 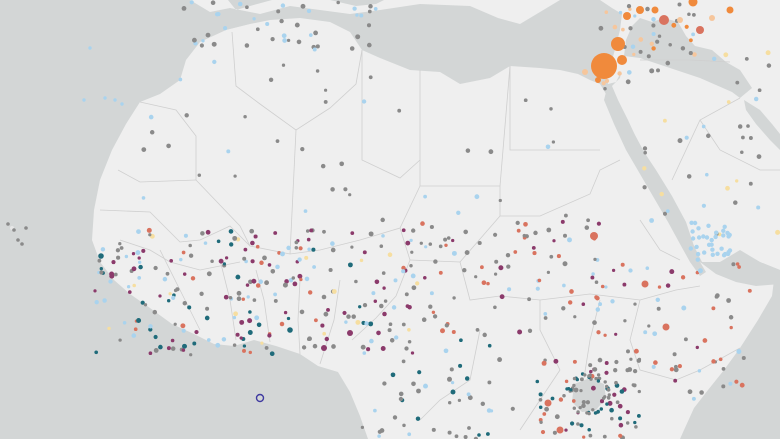 I want to click on selected-marker, so click(x=260, y=398).